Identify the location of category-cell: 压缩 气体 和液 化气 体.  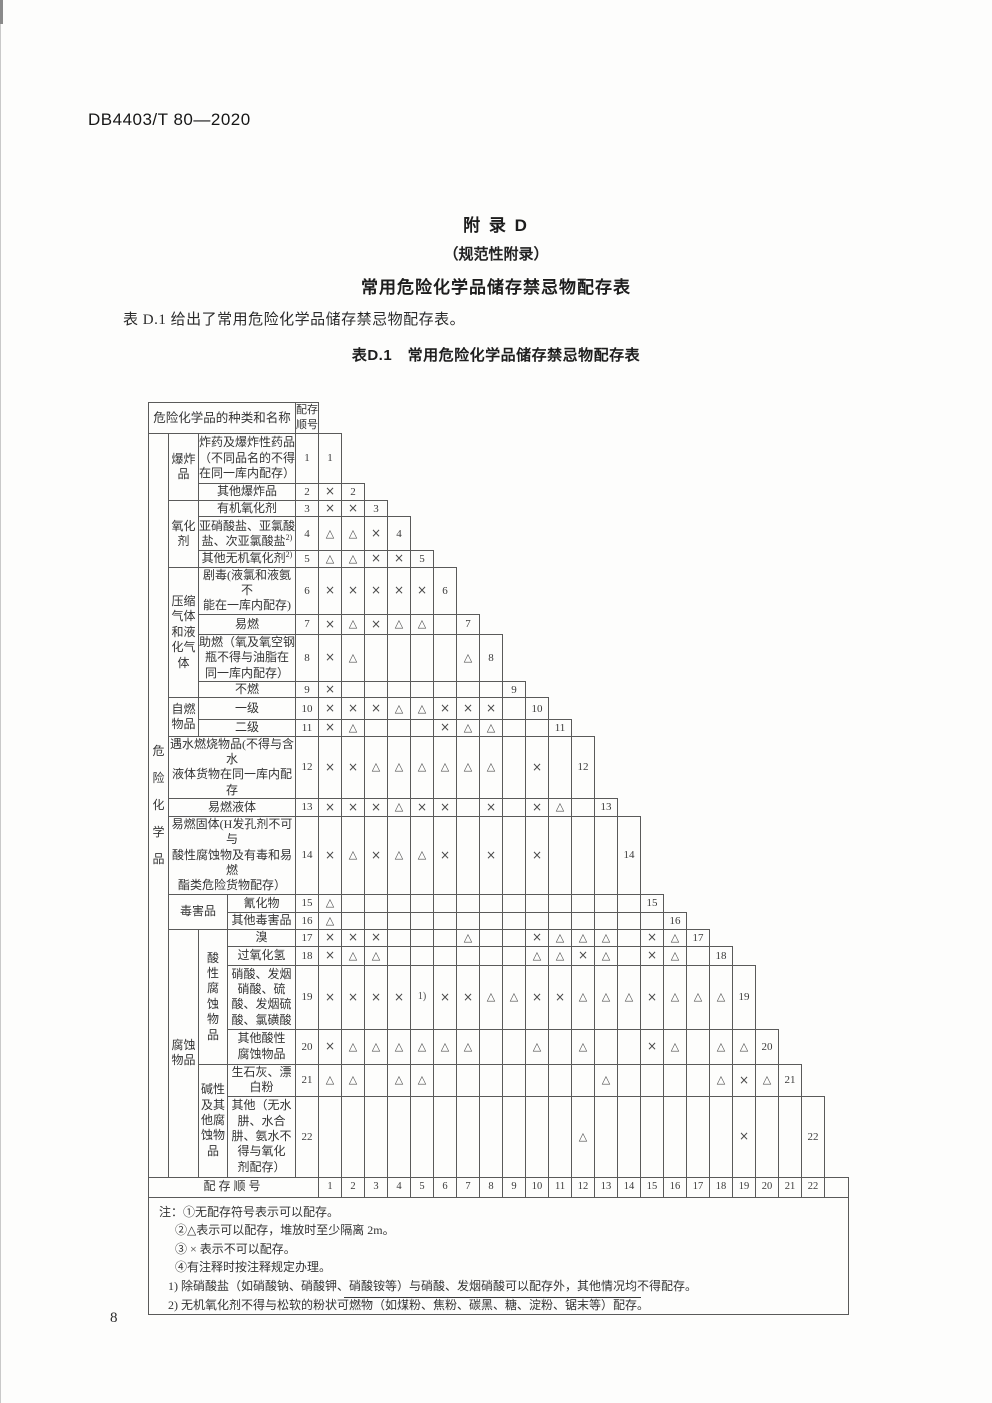
(183, 632).